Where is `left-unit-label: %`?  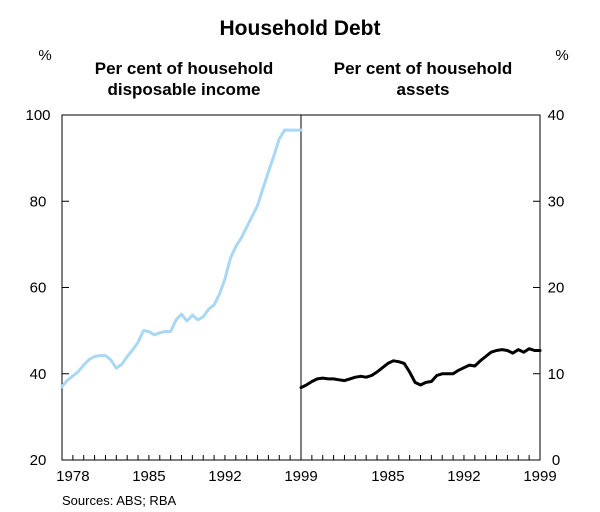 left-unit-label: % is located at coordinates (44, 55).